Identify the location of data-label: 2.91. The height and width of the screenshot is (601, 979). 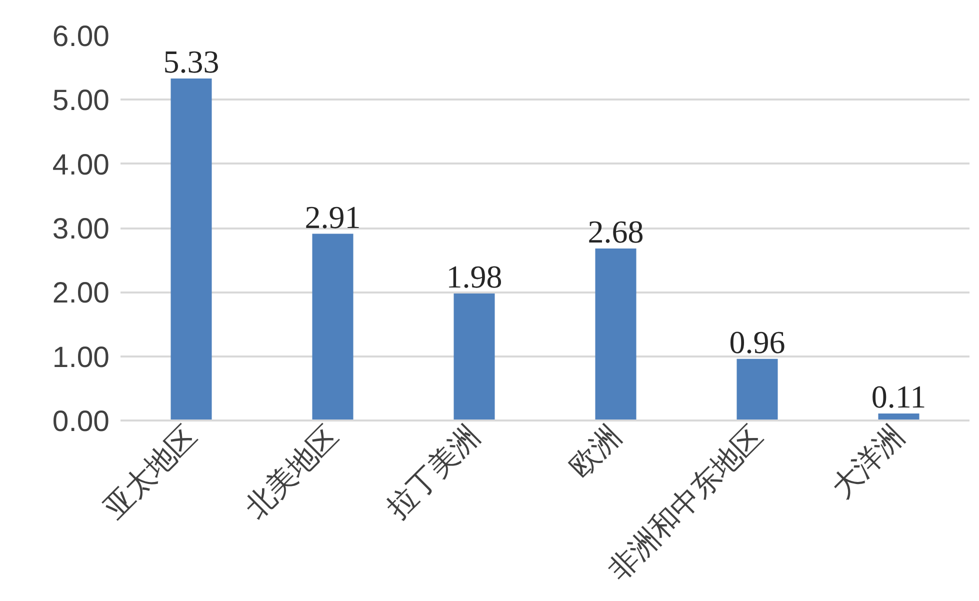
(332, 216).